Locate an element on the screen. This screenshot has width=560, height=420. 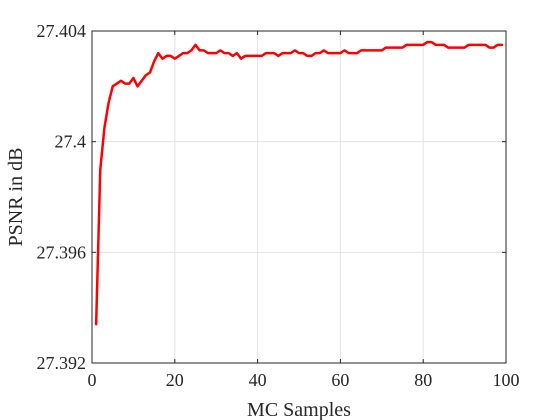
x-tick-label: 100 is located at coordinates (506, 380).